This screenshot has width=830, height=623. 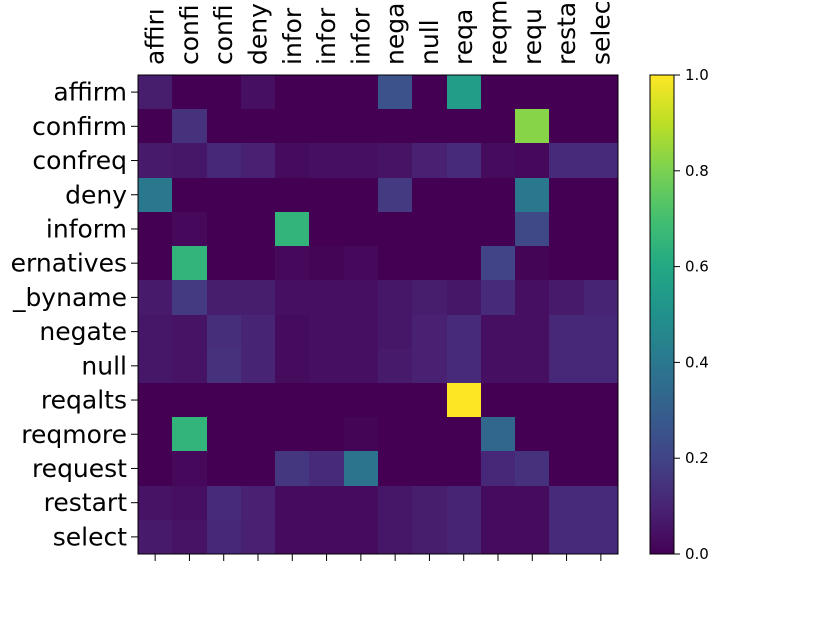 What do you see at coordinates (697, 554) in the screenshot?
I see `colorbar-tick-label: 0.0` at bounding box center [697, 554].